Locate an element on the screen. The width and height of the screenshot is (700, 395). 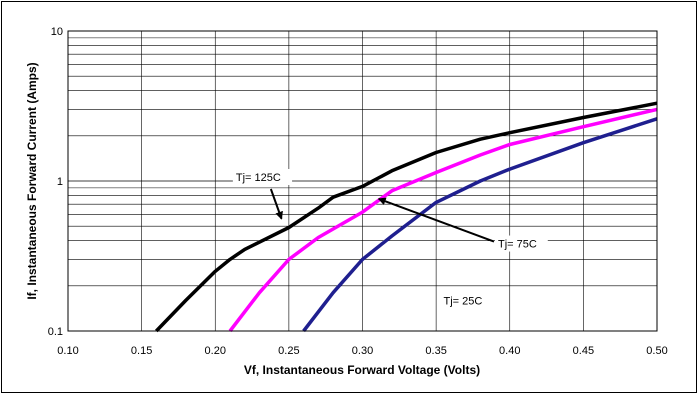
y-tick-label: 10 is located at coordinates (57, 32).